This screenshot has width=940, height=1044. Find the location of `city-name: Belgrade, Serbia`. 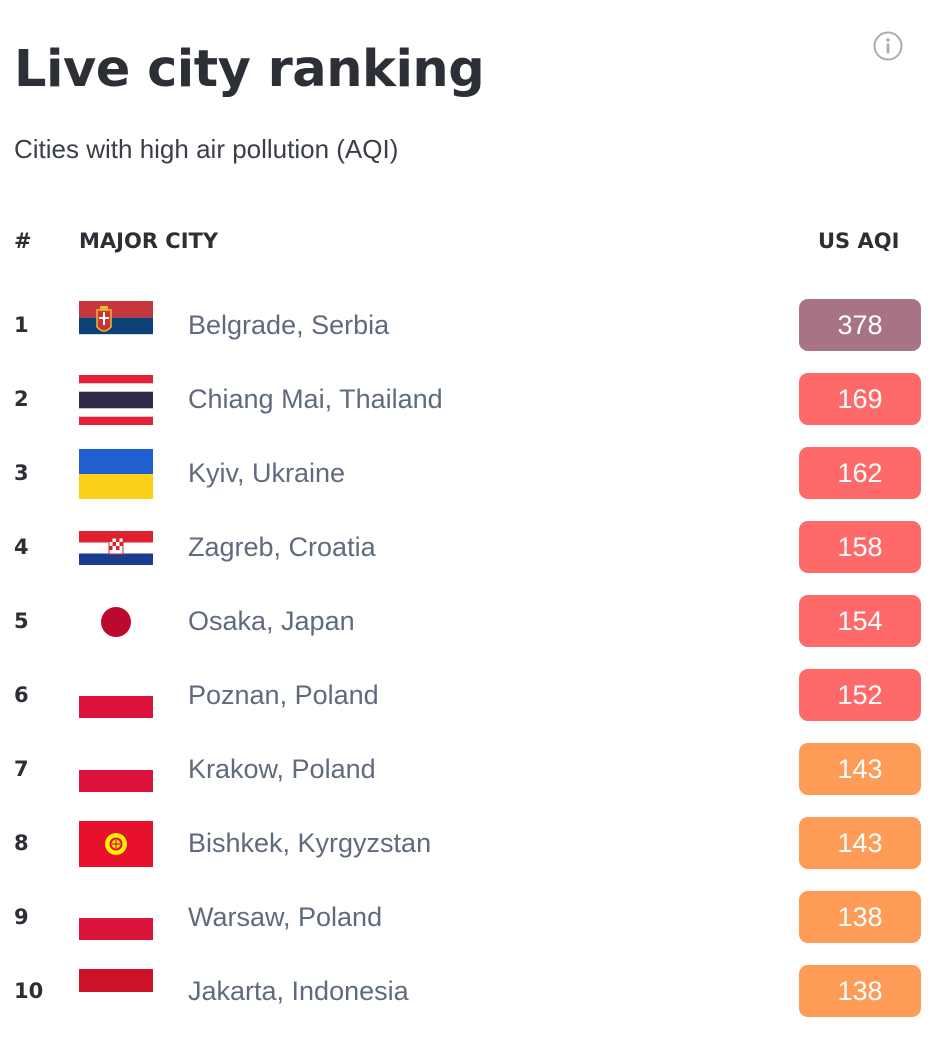

city-name: Belgrade, Serbia is located at coordinates (289, 325).